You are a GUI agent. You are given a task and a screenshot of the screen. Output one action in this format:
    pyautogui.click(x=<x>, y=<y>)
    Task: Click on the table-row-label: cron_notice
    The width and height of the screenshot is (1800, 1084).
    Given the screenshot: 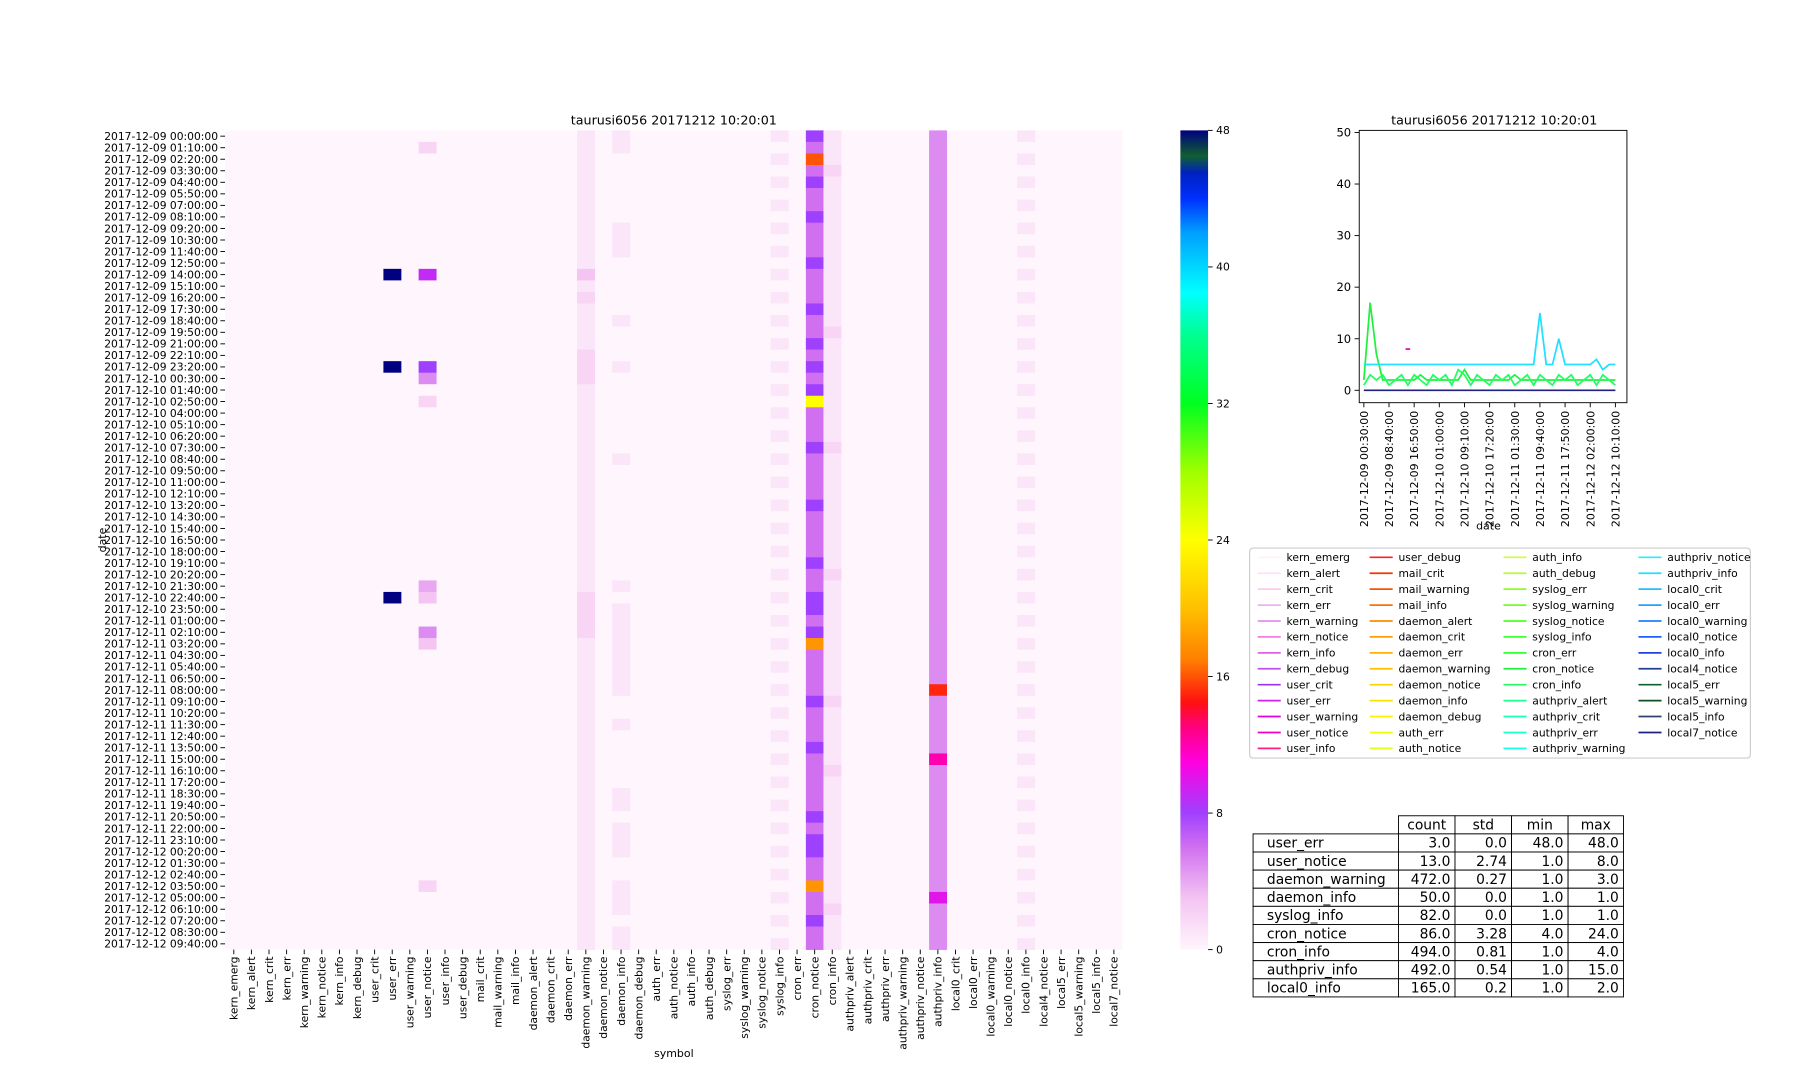 What is the action you would take?
    pyautogui.click(x=1307, y=934)
    